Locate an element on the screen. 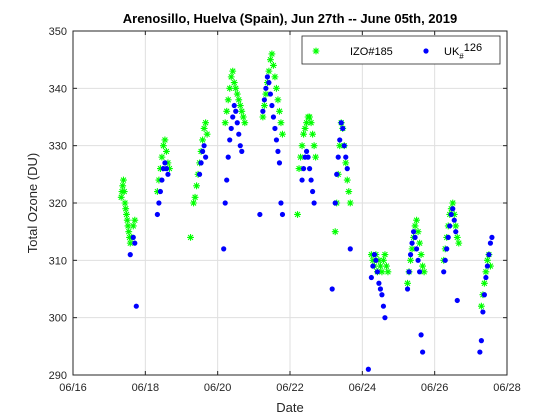 The width and height of the screenshot is (560, 420). legend-label-uk126-sup: 126 is located at coordinates (473, 48).